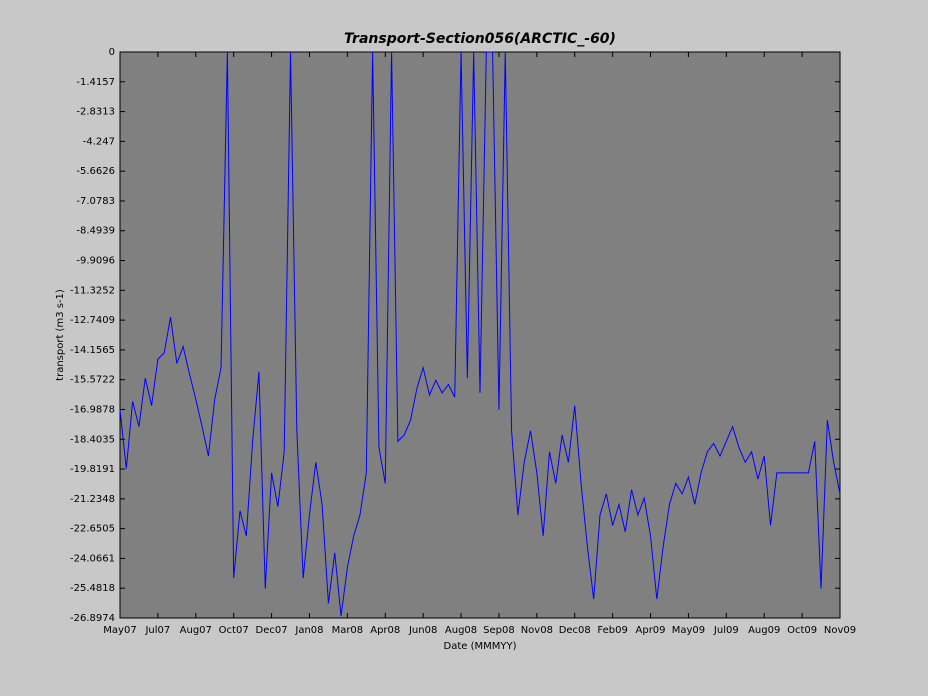 The image size is (928, 696). What do you see at coordinates (612, 630) in the screenshot?
I see `x-tick-label: Feb09` at bounding box center [612, 630].